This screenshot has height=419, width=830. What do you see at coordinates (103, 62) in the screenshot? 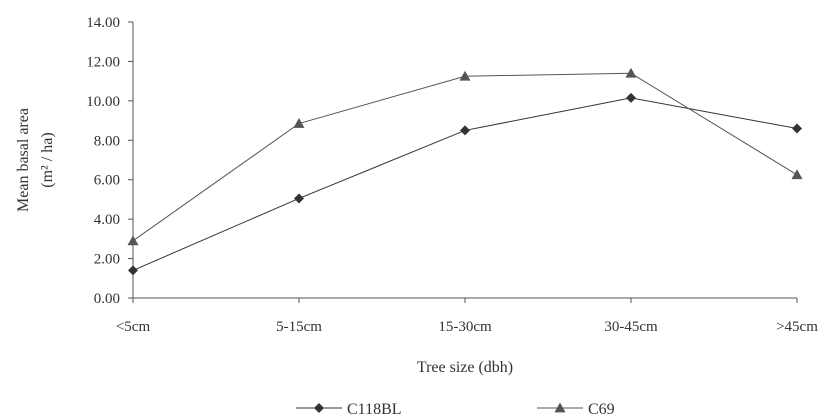
I see `y-tick-label: 12.00` at bounding box center [103, 62].